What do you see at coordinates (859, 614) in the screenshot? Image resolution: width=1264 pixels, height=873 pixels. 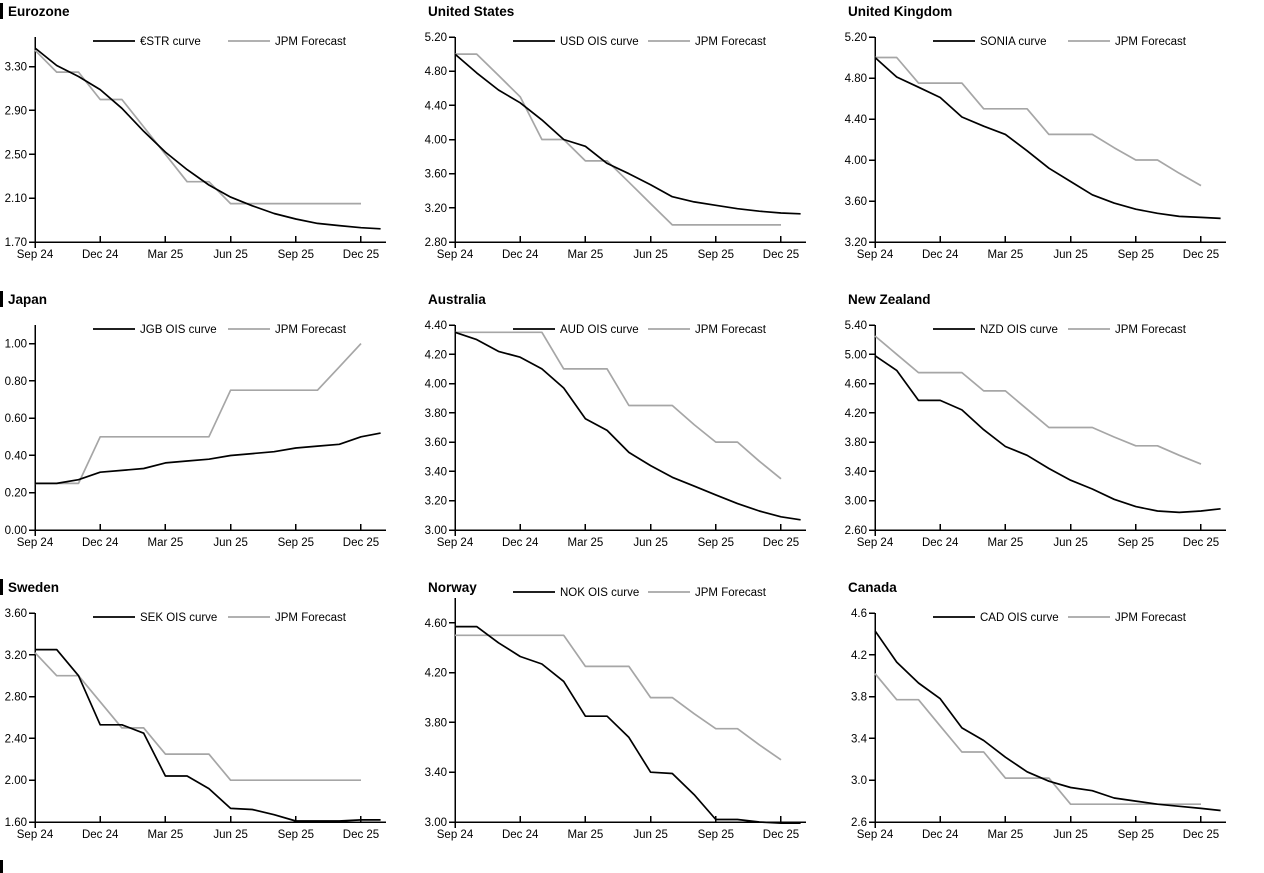 I see `y-tick-label: 4.6` at bounding box center [859, 614].